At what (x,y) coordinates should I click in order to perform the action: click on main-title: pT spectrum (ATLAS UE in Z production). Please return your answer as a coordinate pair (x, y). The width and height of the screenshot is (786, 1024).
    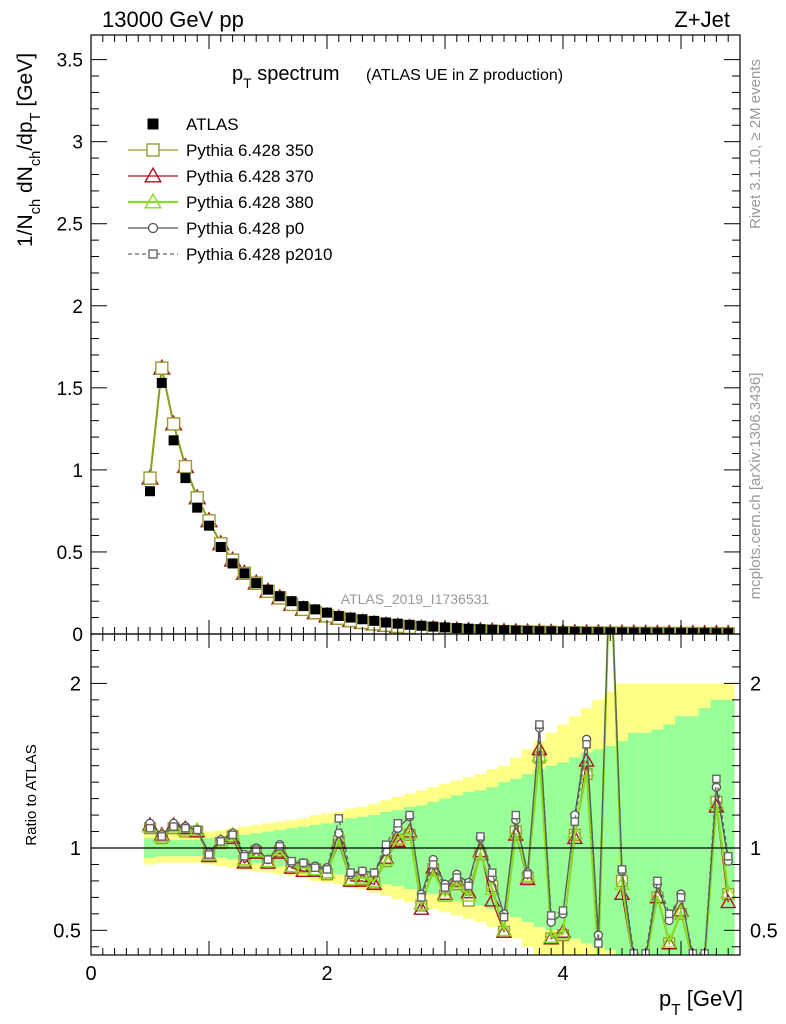
    Looking at the image, I should click on (397, 77).